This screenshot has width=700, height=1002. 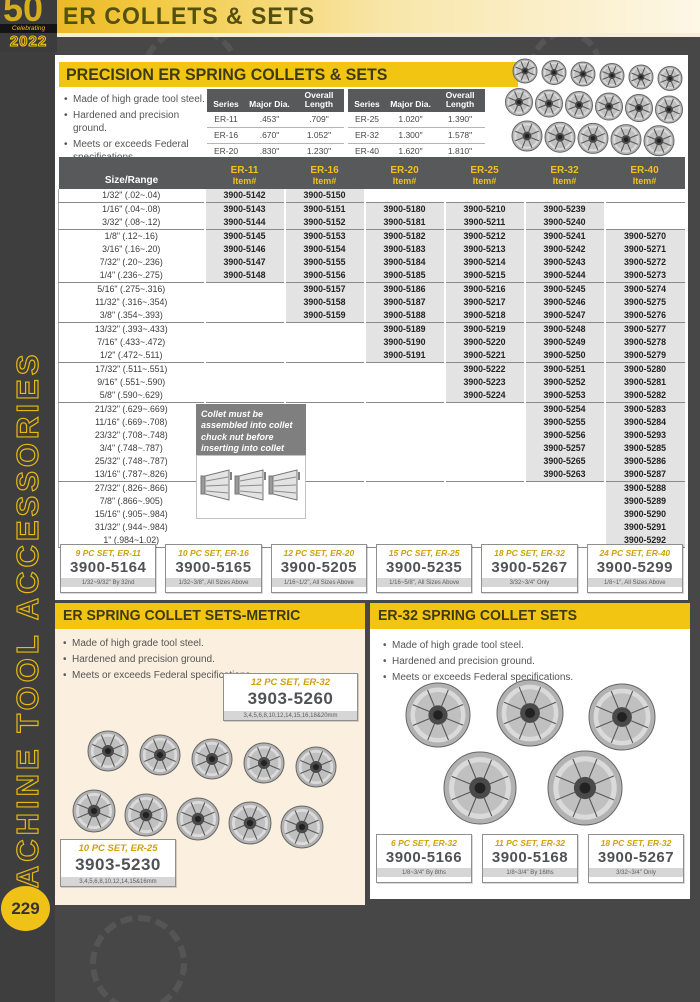 What do you see at coordinates (131, 262) in the screenshot?
I see `size-cell: 7/32" (.20~.236)` at bounding box center [131, 262].